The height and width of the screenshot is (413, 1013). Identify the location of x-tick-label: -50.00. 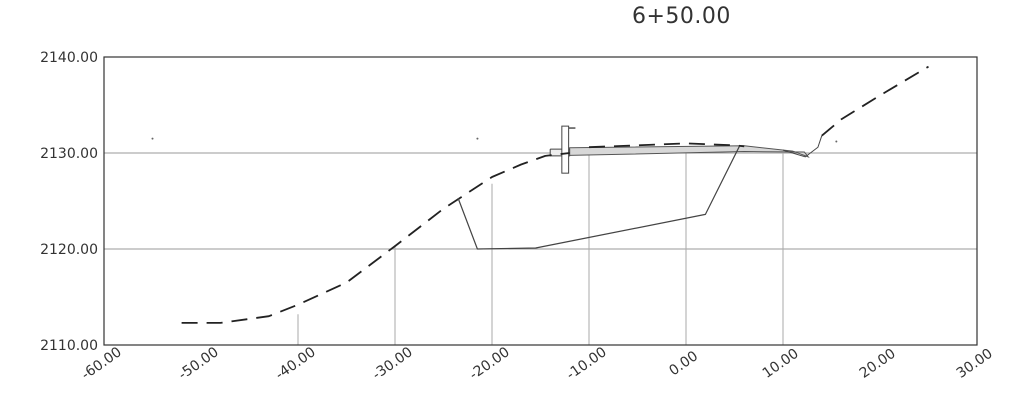
(199, 363).